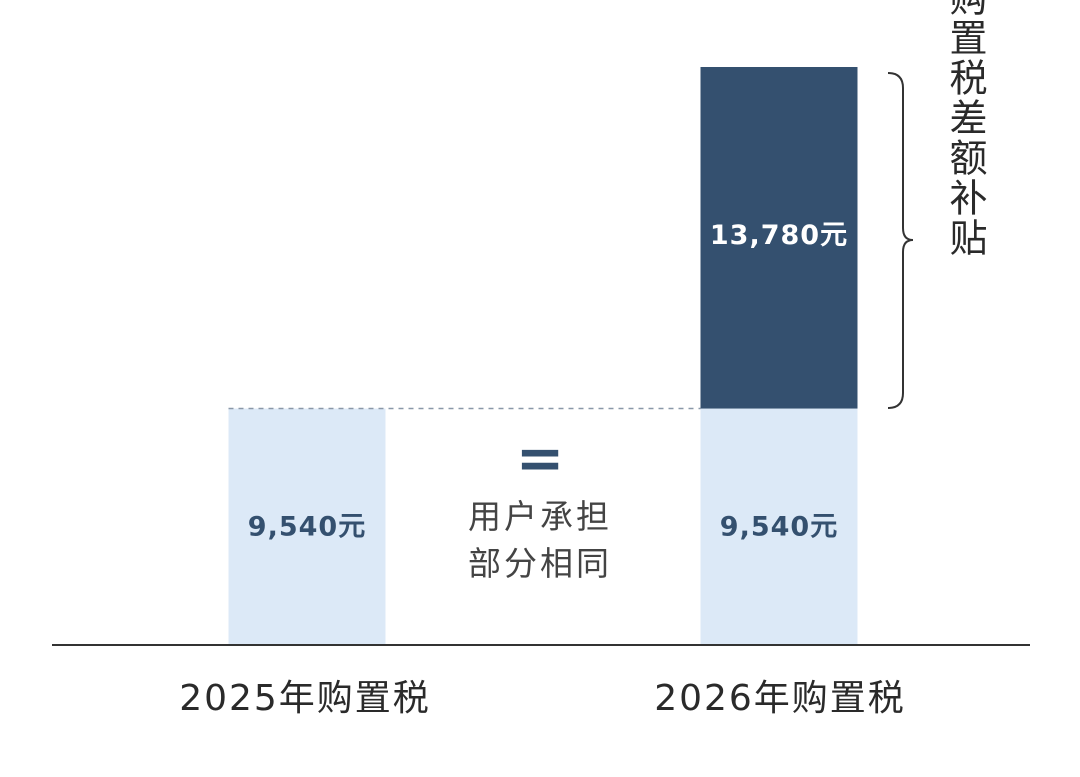  I want to click on bar-1-segment-1-value-label: 9,540元, so click(307, 527).